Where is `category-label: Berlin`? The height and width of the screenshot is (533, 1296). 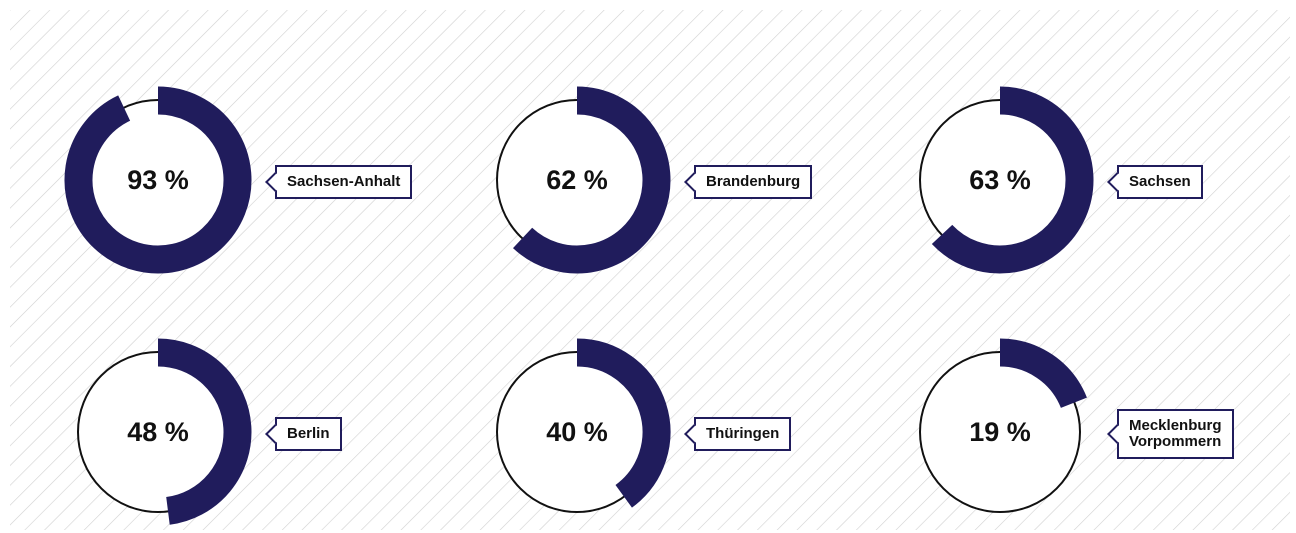
category-label: Berlin is located at coordinates (308, 434).